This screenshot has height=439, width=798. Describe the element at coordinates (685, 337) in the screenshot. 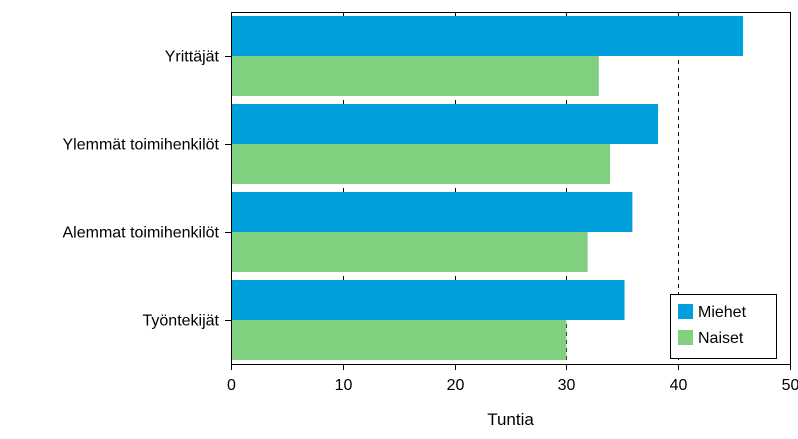

I see `legend-swatch-naiset` at that location.